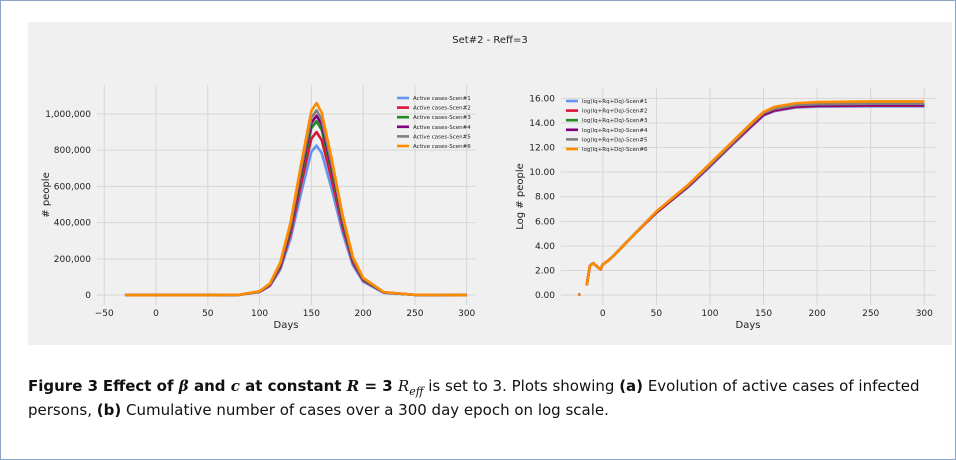 The image size is (956, 460). Describe the element at coordinates (521, 386) in the screenshot. I see `caption-text: is set to 3. Plots showing` at that location.